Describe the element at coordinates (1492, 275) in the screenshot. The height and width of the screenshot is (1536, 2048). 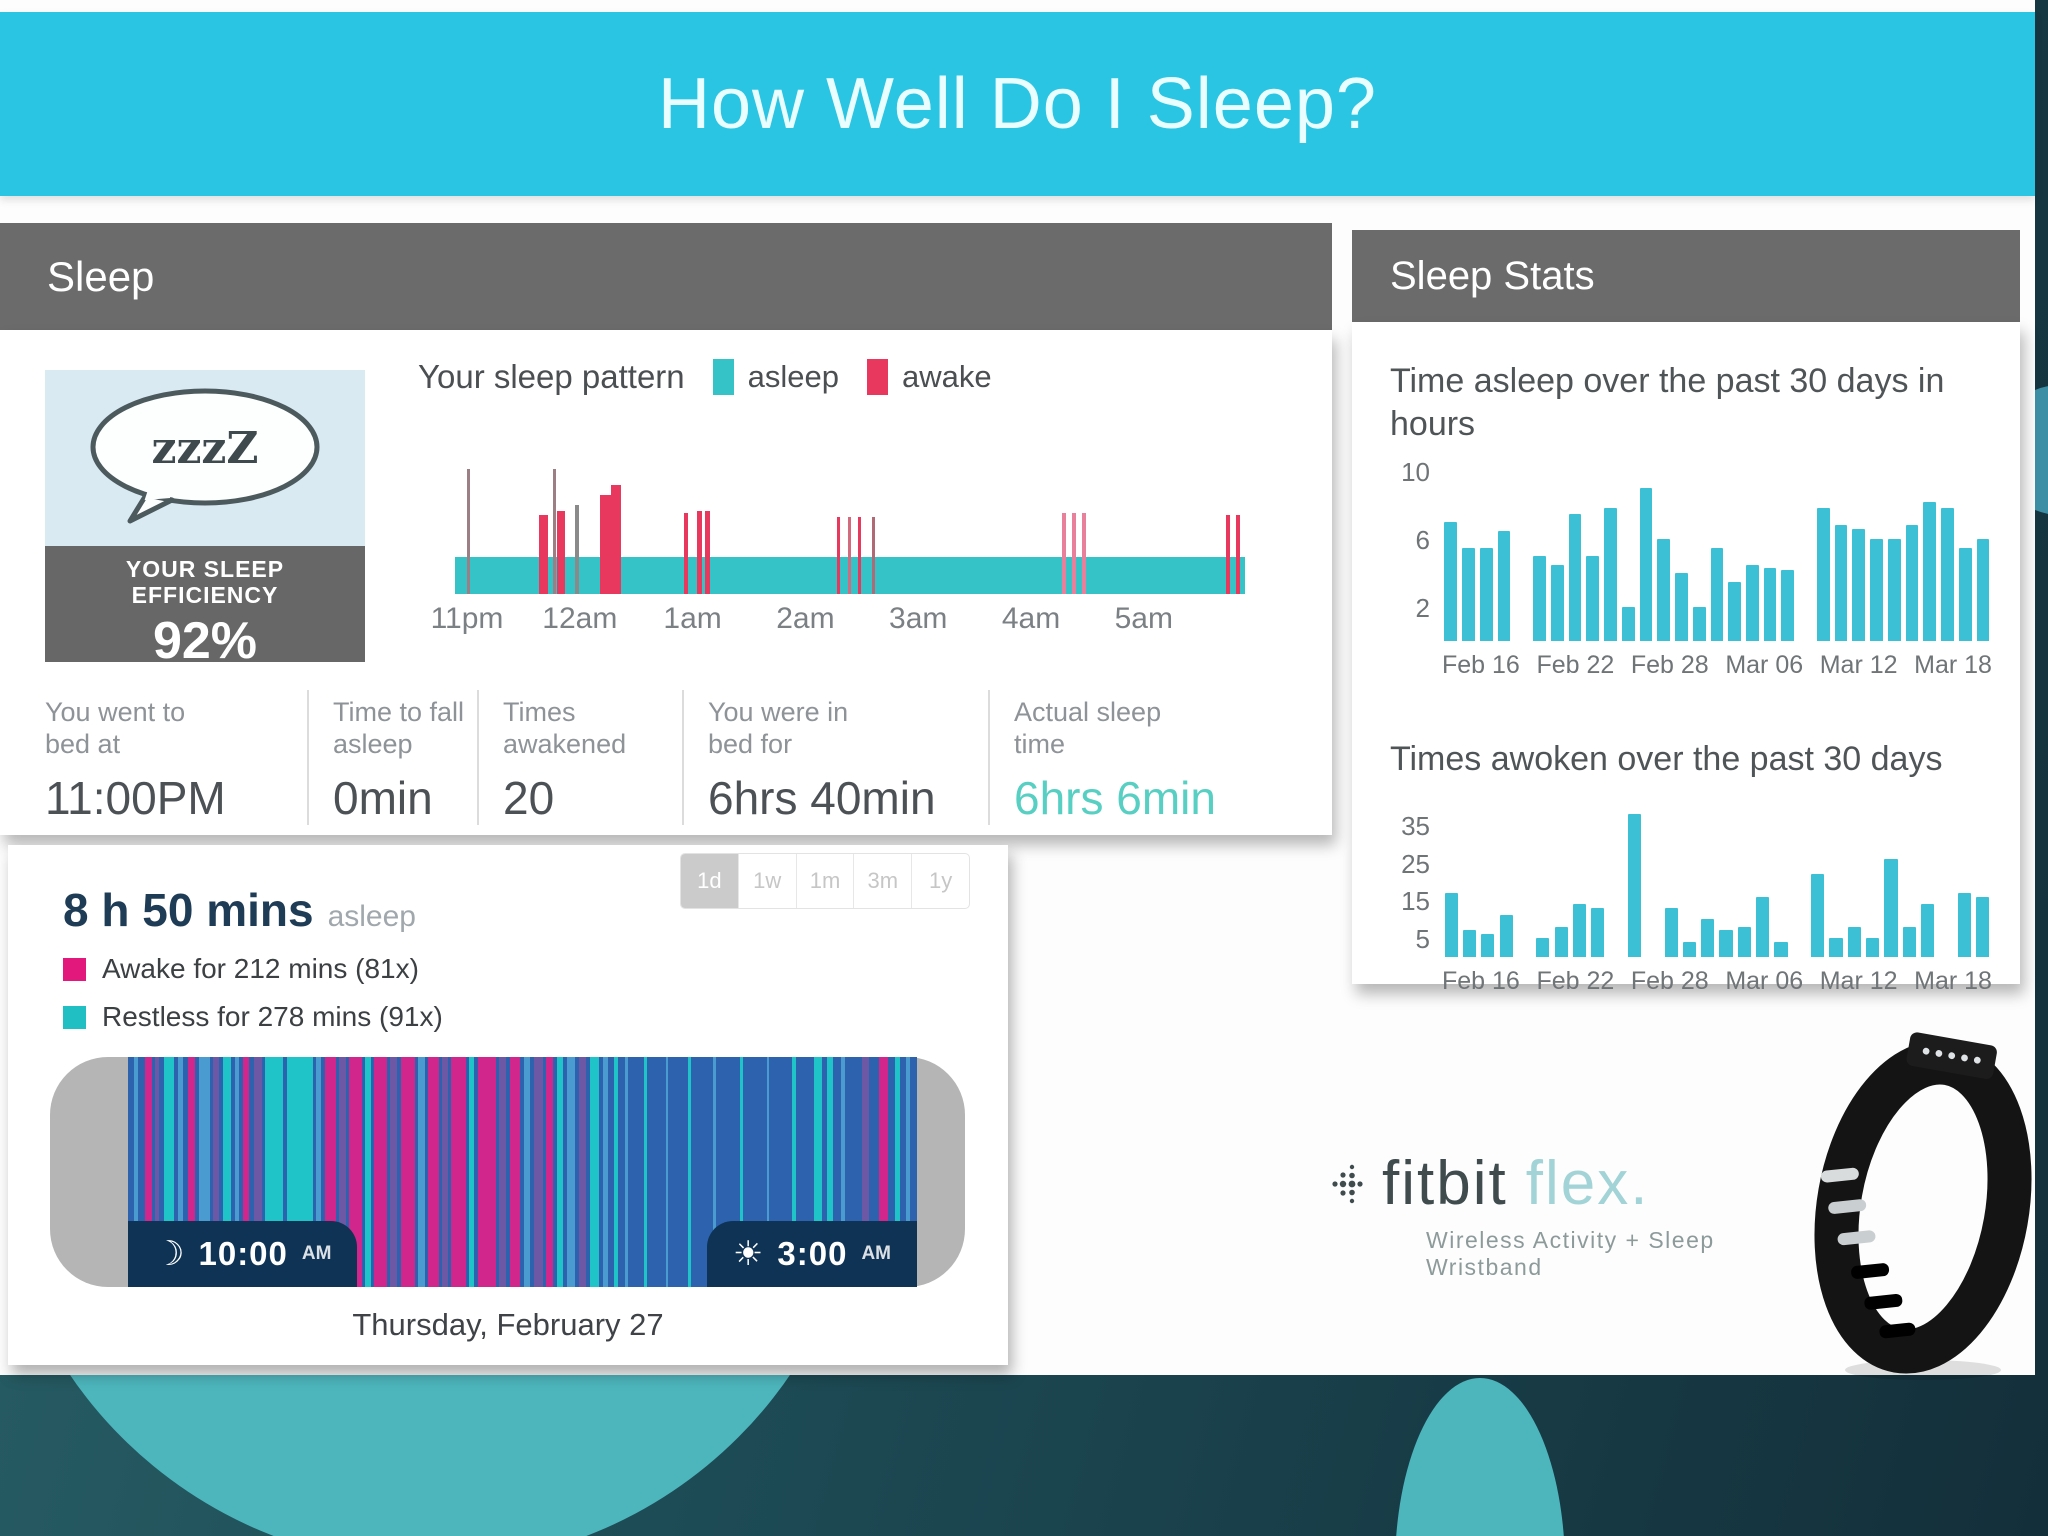
I see `sleep-stats-panel-title: Sleep Stats` at that location.